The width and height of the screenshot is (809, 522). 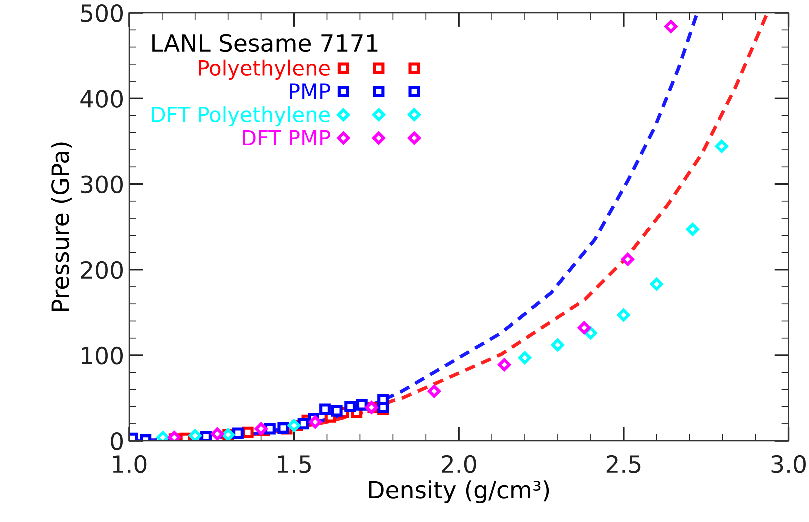 What do you see at coordinates (623, 464) in the screenshot?
I see `x-tick-label: 2.5` at bounding box center [623, 464].